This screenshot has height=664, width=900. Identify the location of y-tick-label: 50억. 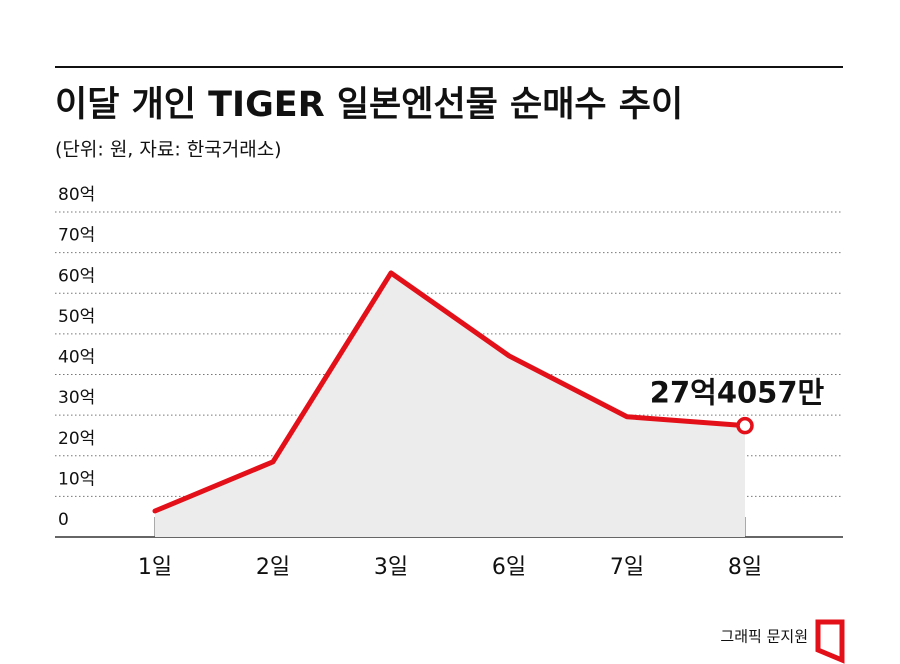
(76, 317).